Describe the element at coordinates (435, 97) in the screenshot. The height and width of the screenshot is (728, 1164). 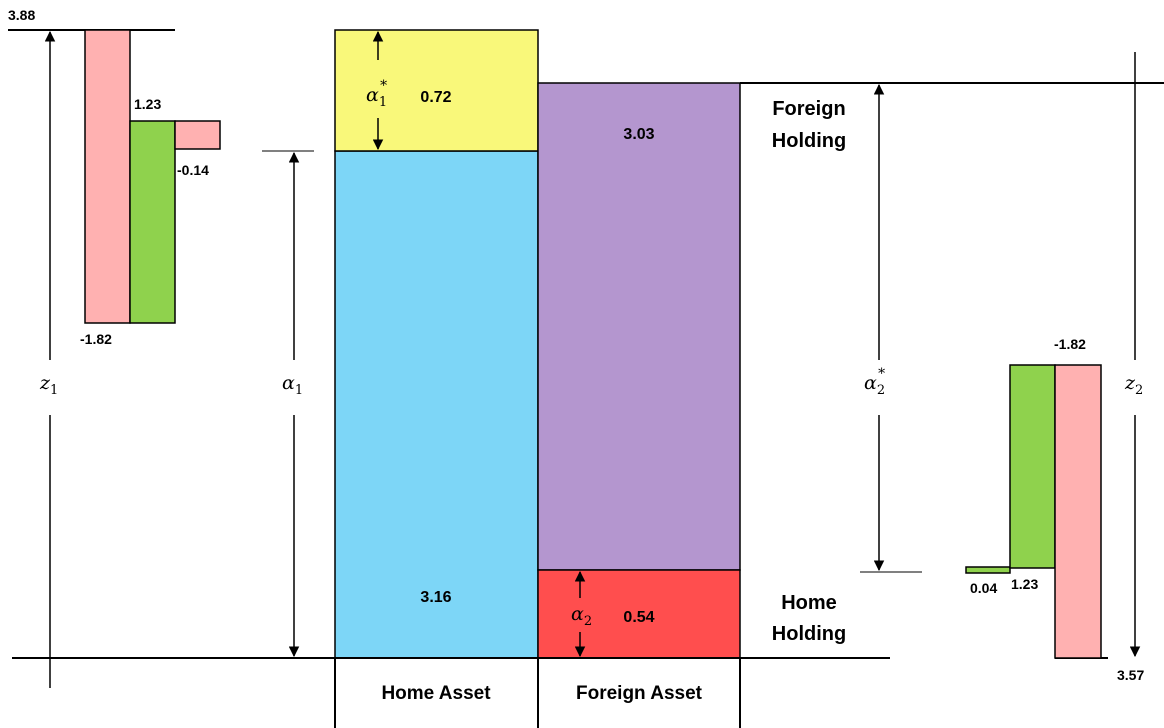
I see `value-home-asset-foreign-holding: 0.72` at that location.